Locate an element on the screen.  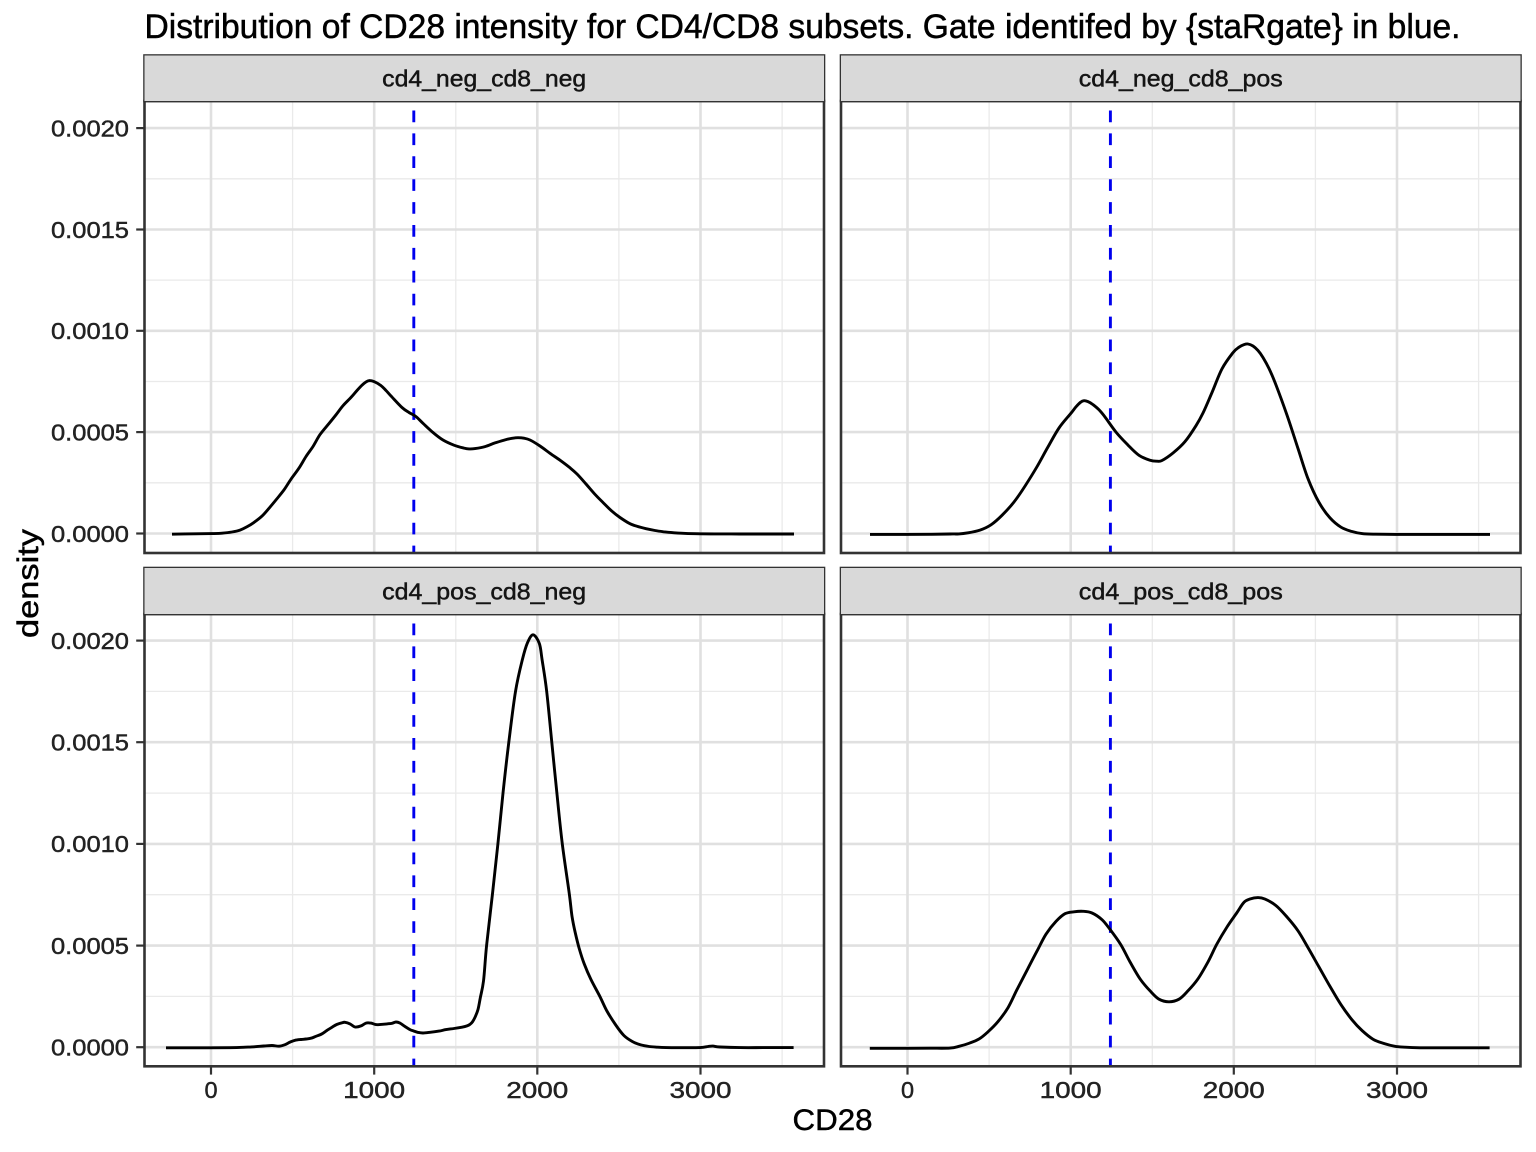
svg-text: density is located at coordinates (28, 583).